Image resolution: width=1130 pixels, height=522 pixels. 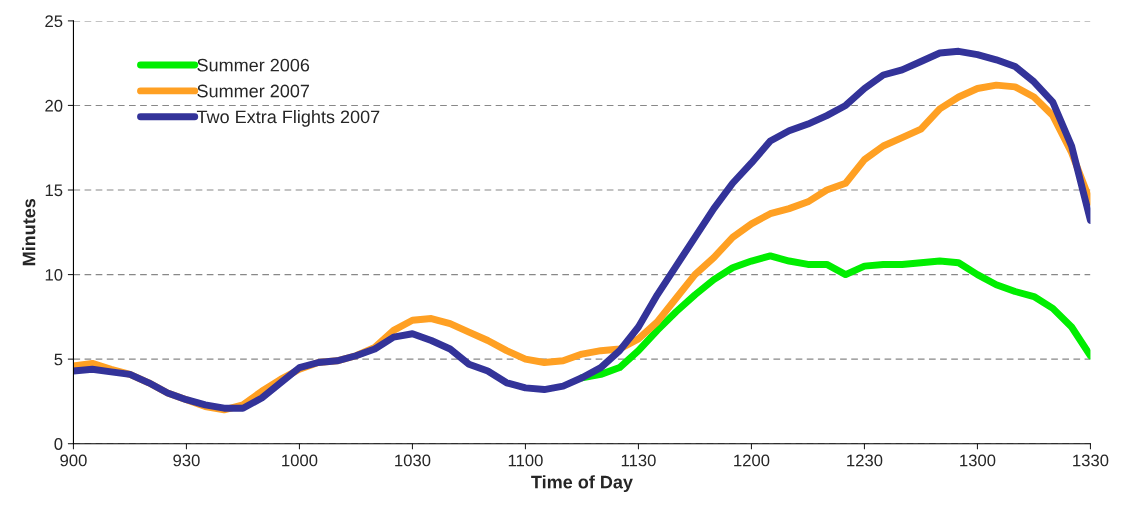 What do you see at coordinates (54, 105) in the screenshot?
I see `y-tick-label: 20` at bounding box center [54, 105].